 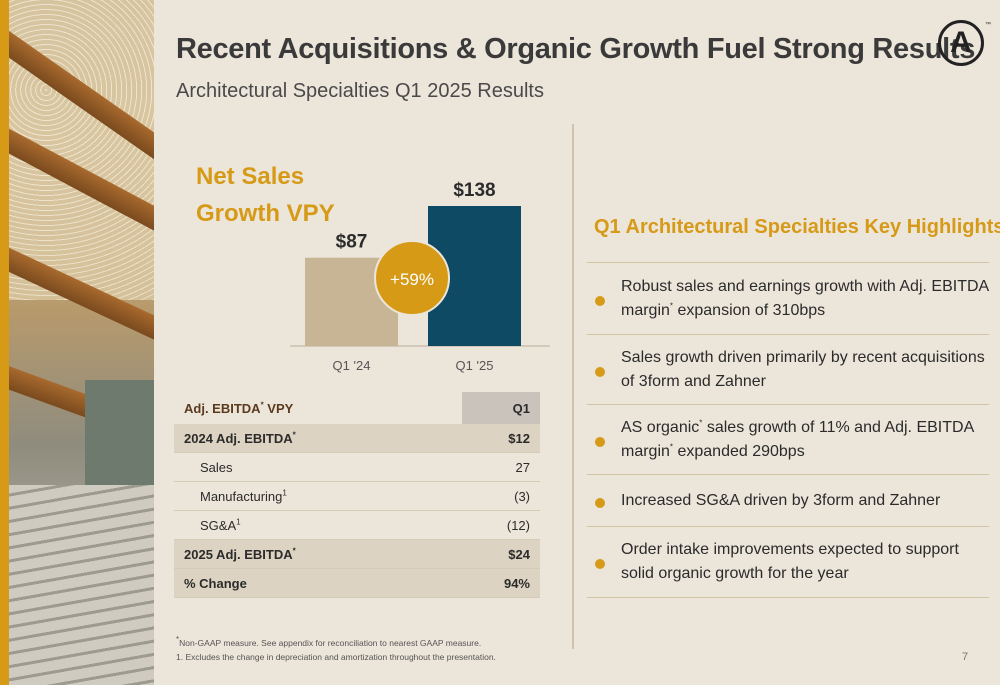 What do you see at coordinates (240, 438) in the screenshot?
I see `table-row-label: 2024 Adj. EBITDA*` at bounding box center [240, 438].